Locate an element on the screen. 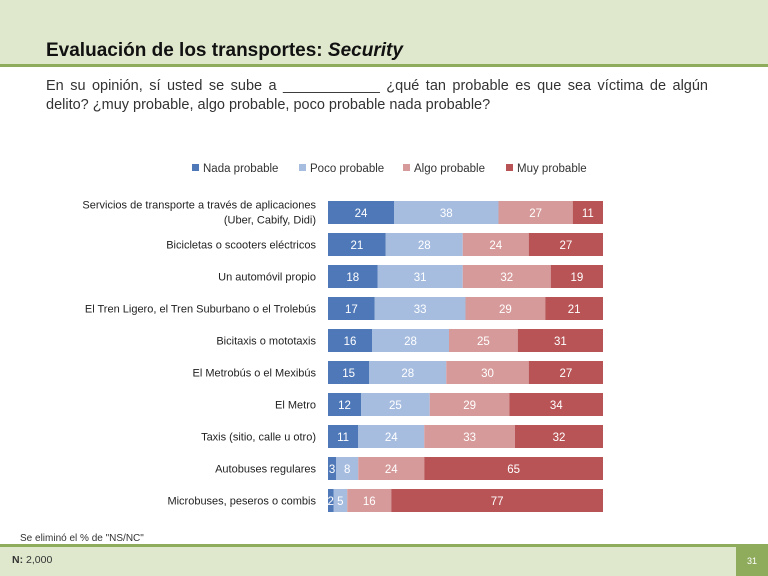 The image size is (768, 576). bar-value-label: 3 is located at coordinates (332, 470).